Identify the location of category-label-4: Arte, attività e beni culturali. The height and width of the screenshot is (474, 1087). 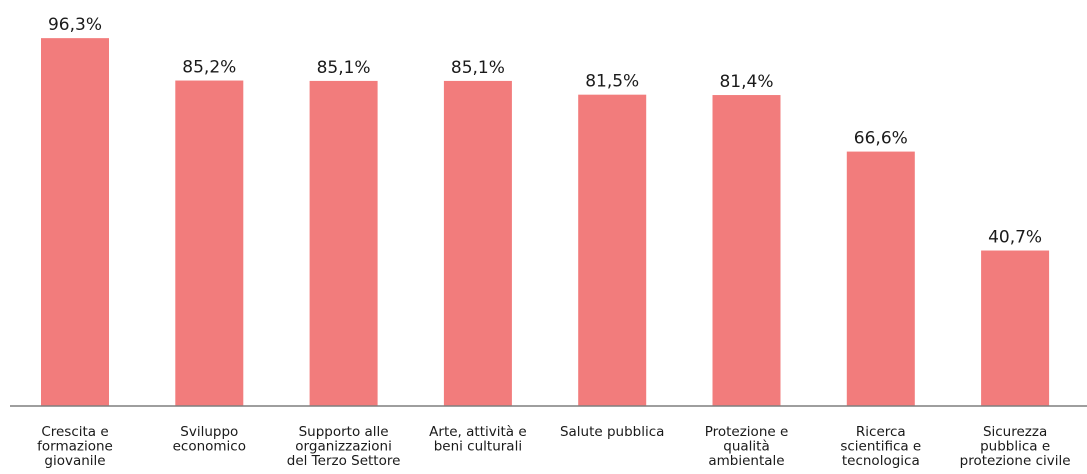
(477, 439).